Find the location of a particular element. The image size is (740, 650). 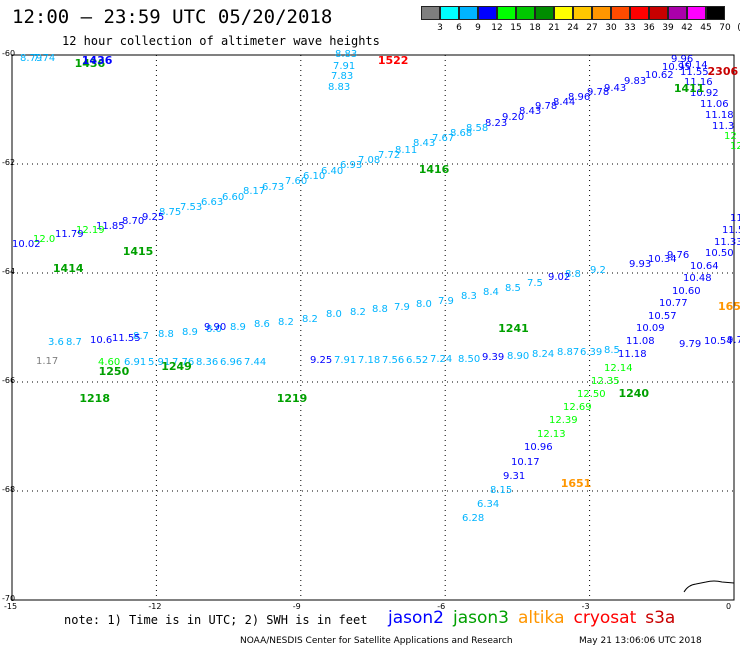

wave-height-value: 8.79 is located at coordinates (31, 58).